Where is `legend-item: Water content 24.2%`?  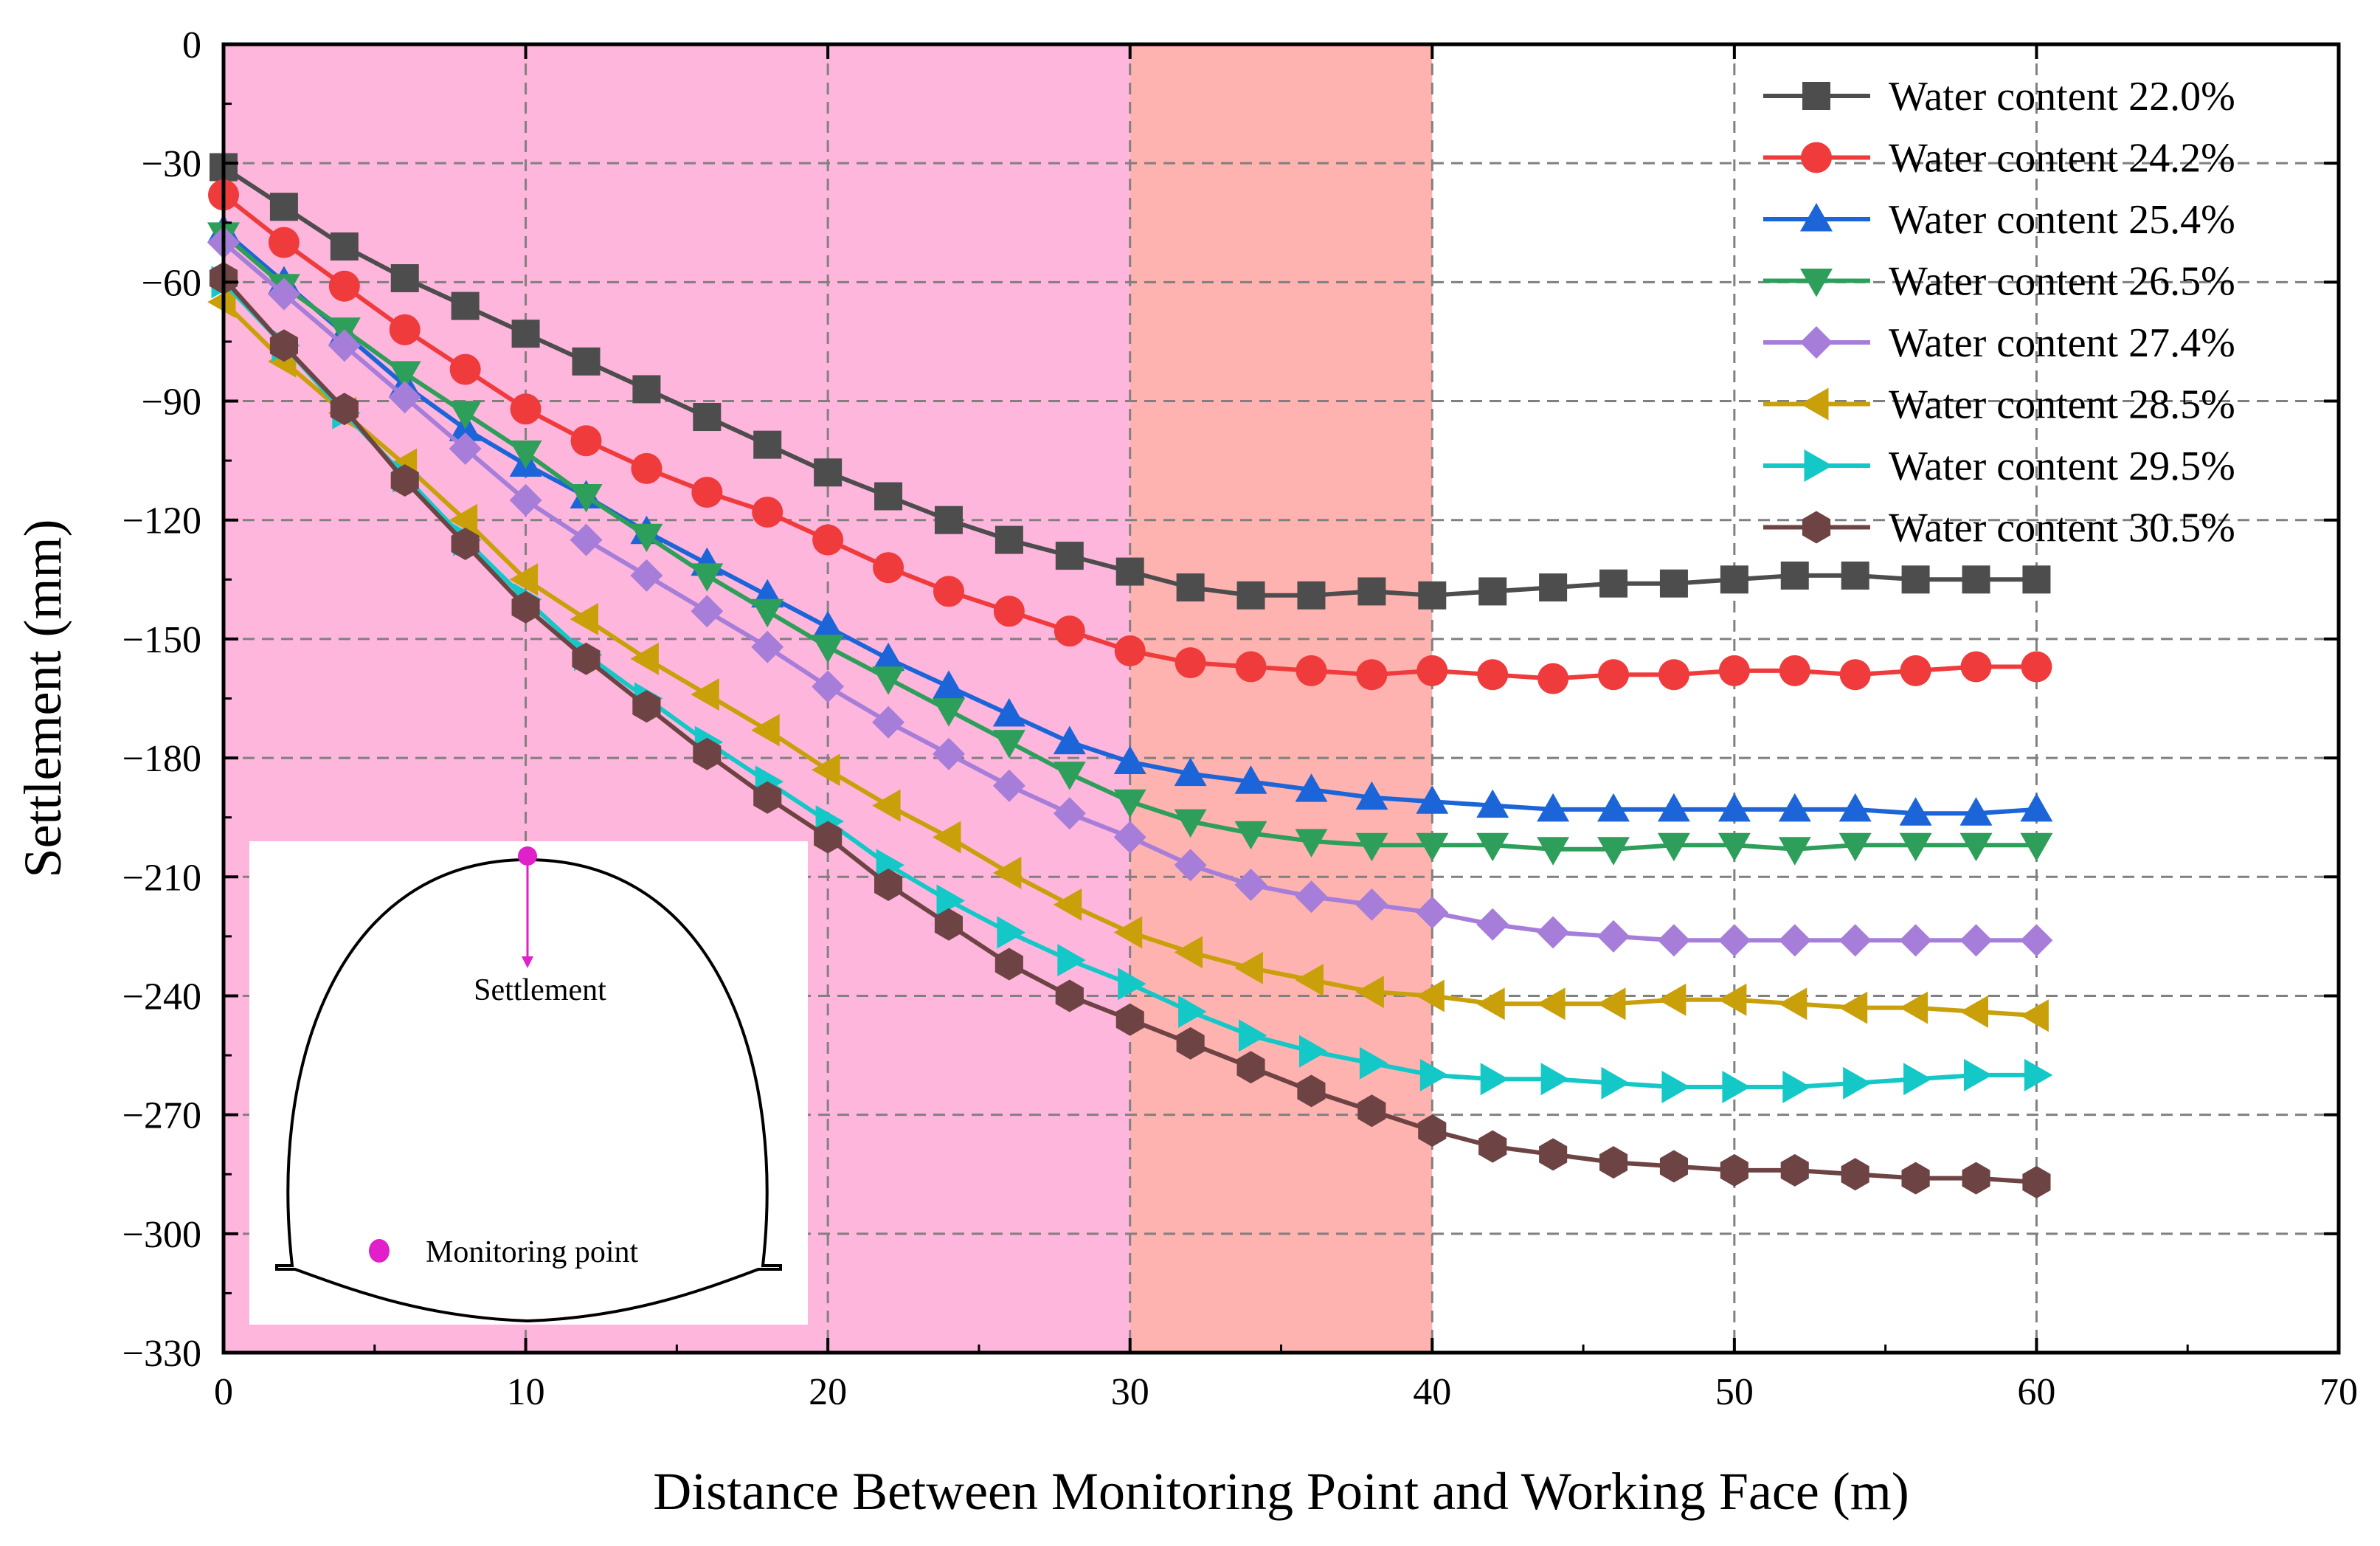 legend-item: Water content 24.2% is located at coordinates (1999, 159).